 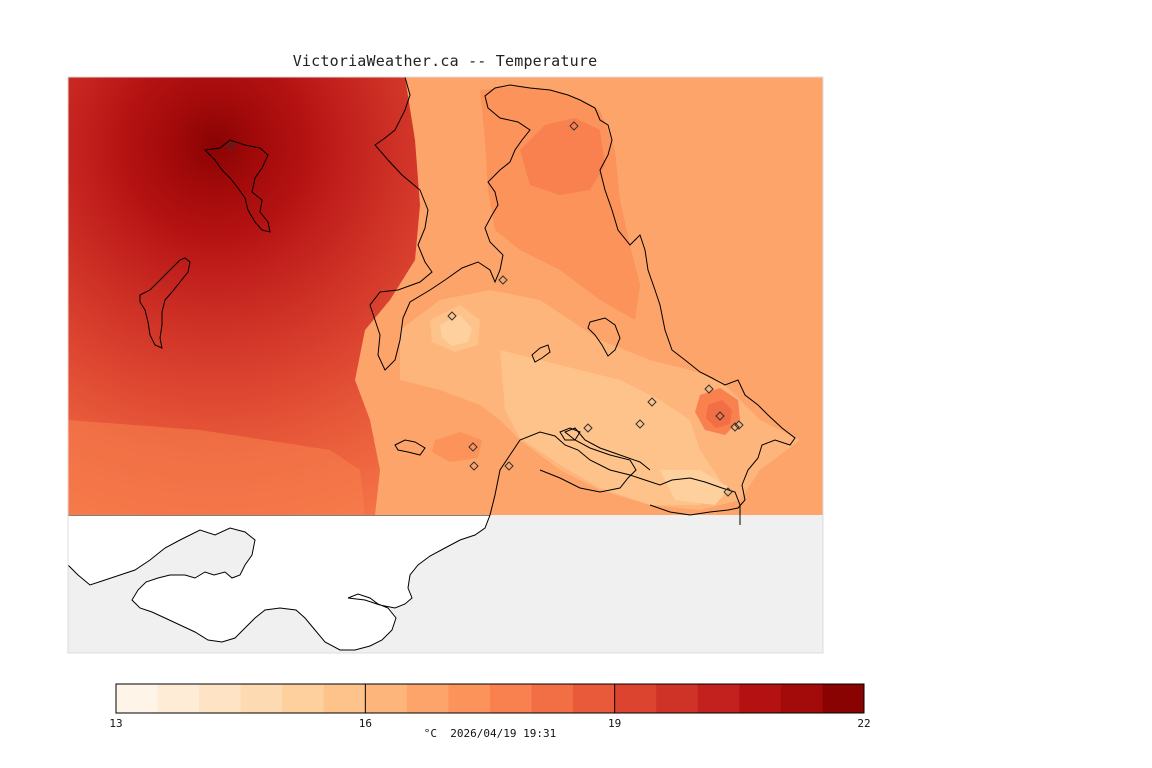 I want to click on legend-tick-label: 16, so click(x=365, y=723).